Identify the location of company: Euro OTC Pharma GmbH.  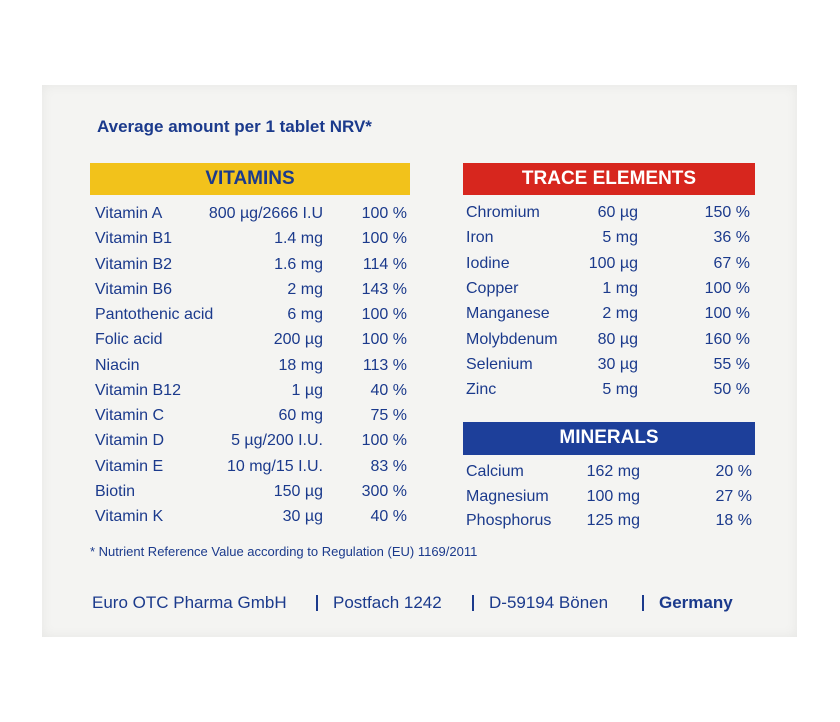
(189, 602).